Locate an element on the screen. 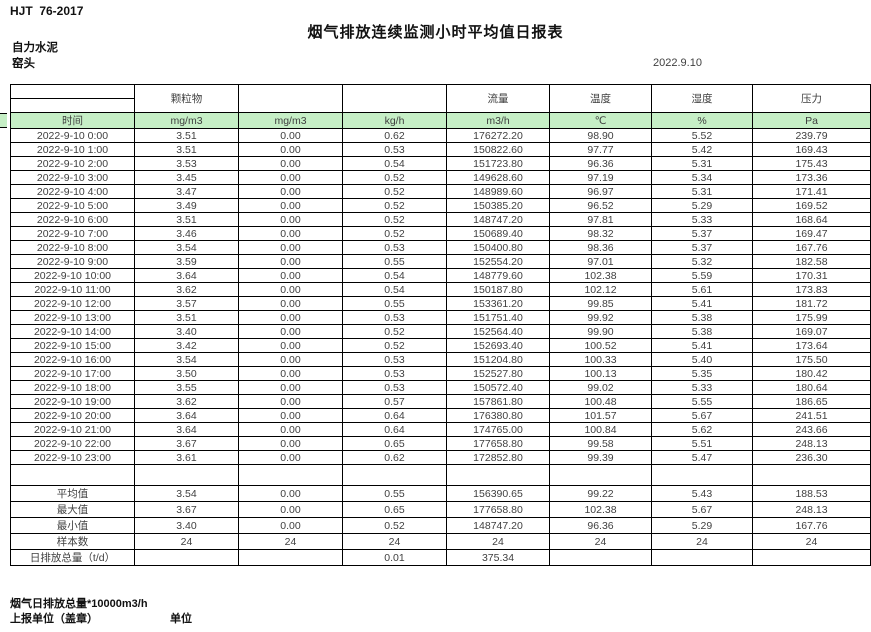 The height and width of the screenshot is (632, 871). value-cell: 148747.20 is located at coordinates (498, 219).